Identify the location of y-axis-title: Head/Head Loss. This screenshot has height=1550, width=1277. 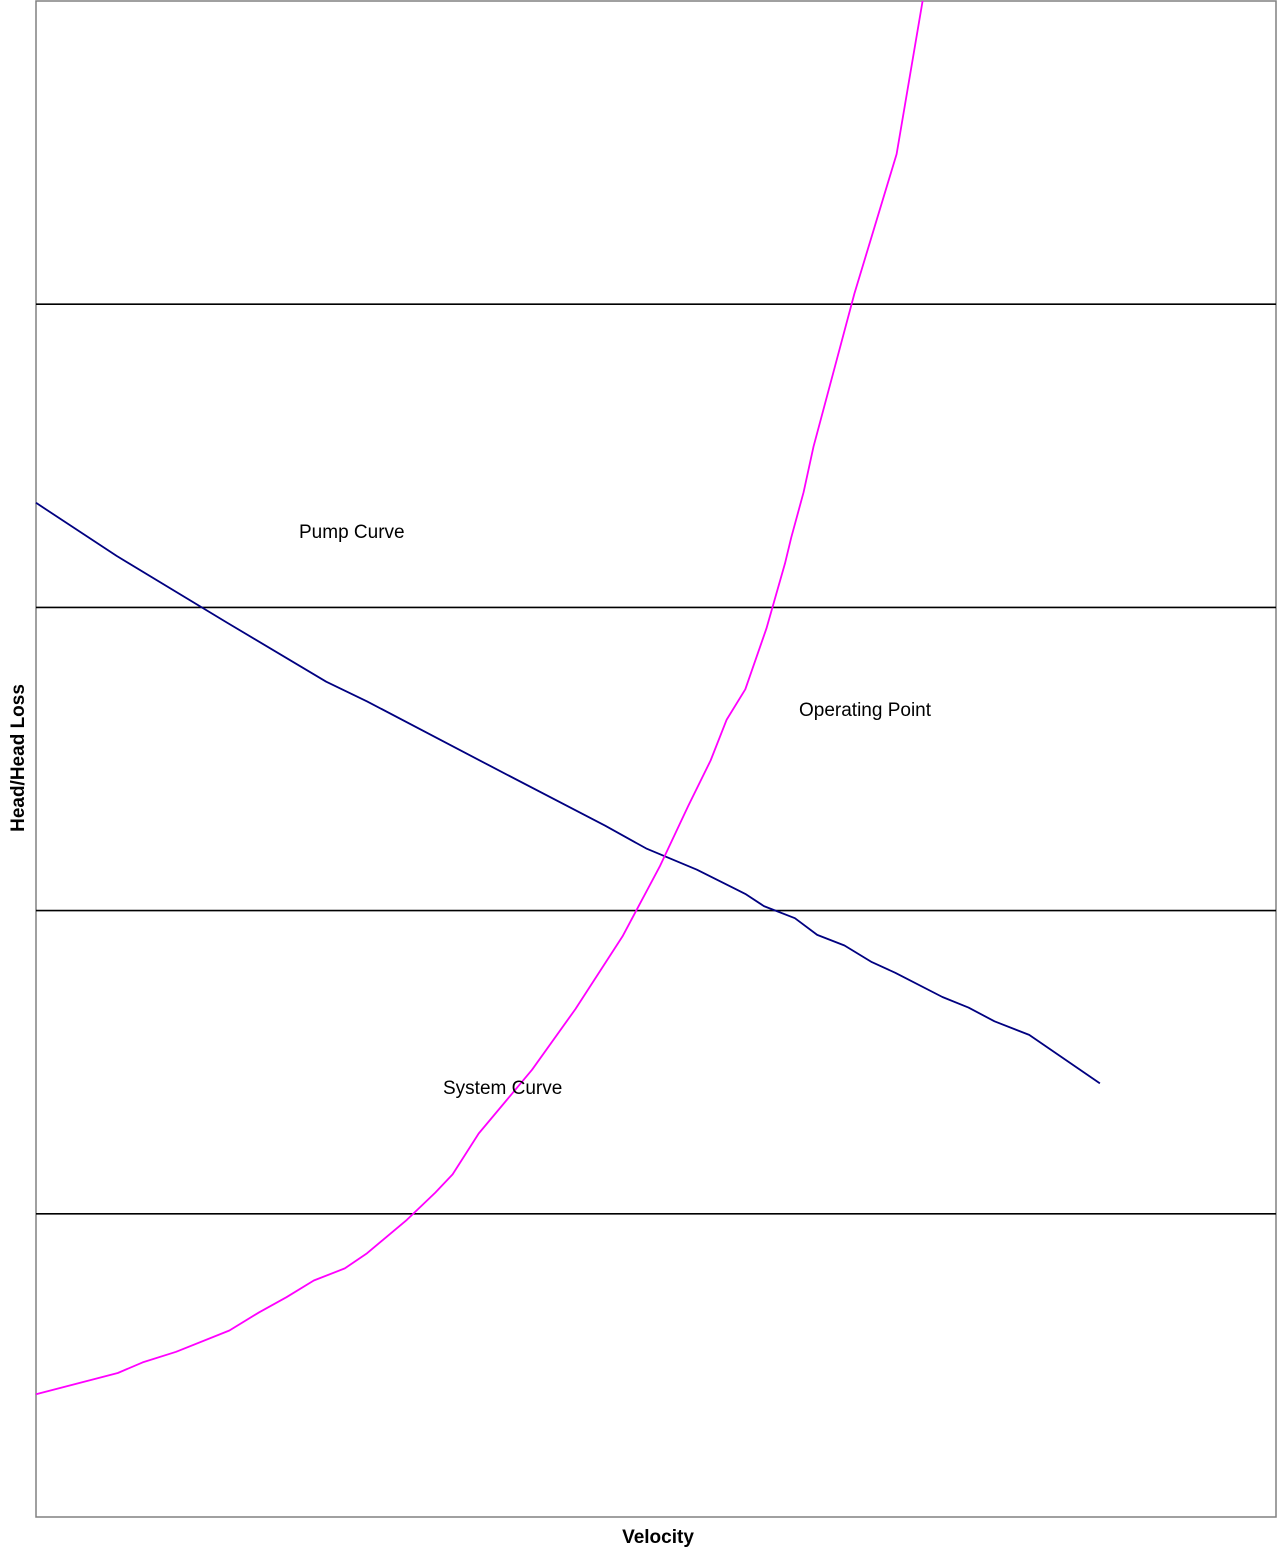
(18, 758).